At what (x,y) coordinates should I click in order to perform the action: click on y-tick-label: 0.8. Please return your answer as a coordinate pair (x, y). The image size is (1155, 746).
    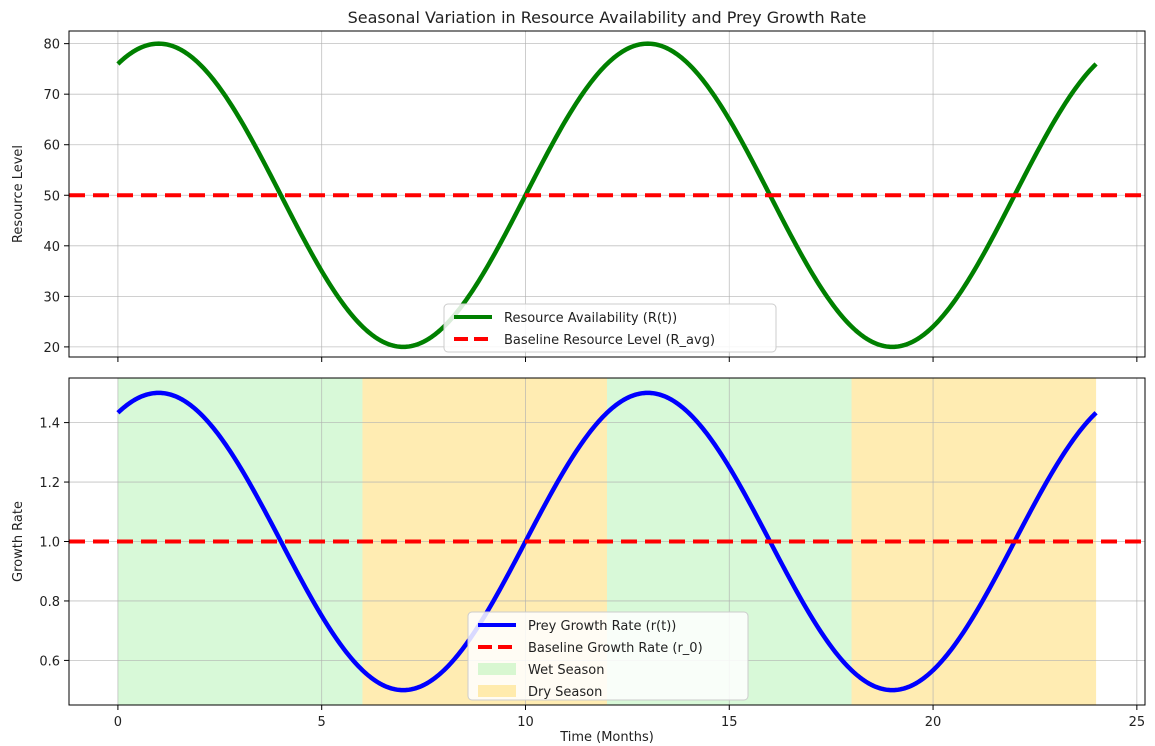
    Looking at the image, I should click on (49, 602).